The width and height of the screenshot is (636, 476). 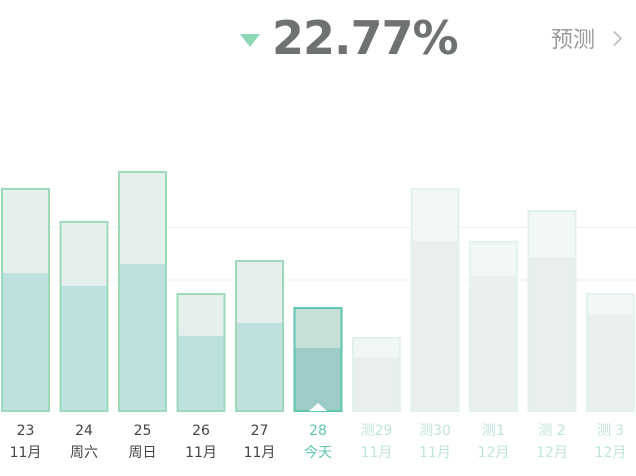 I want to click on x-label-top: 26, so click(x=201, y=431).